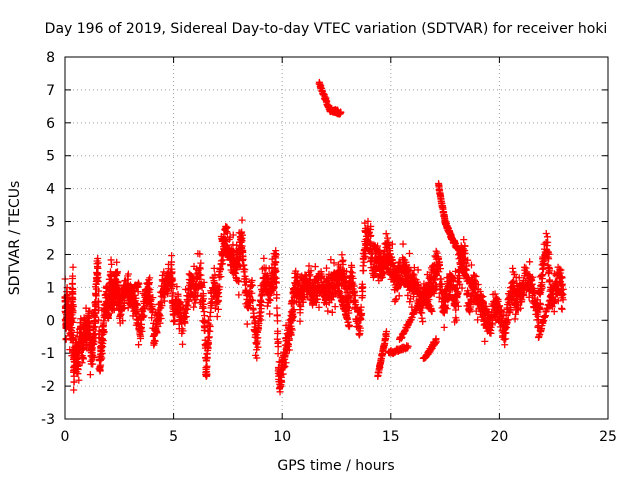 The width and height of the screenshot is (640, 480). Describe the element at coordinates (50, 157) in the screenshot. I see `y-tick-label: 5` at that location.